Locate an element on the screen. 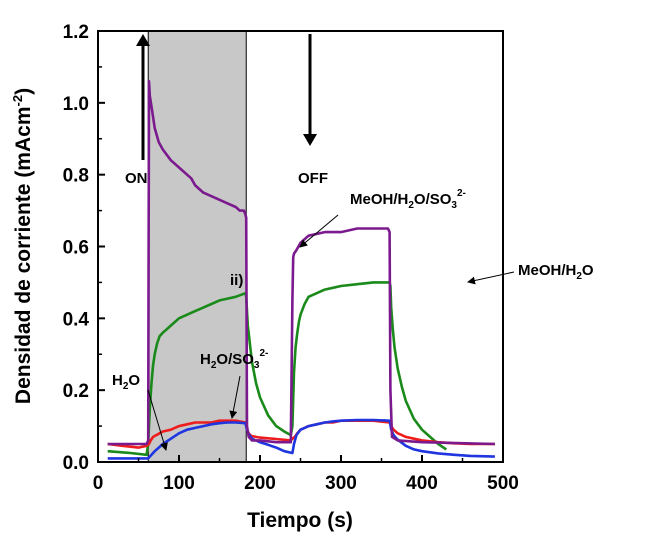  series-line-sulfite is located at coordinates (301, 434).